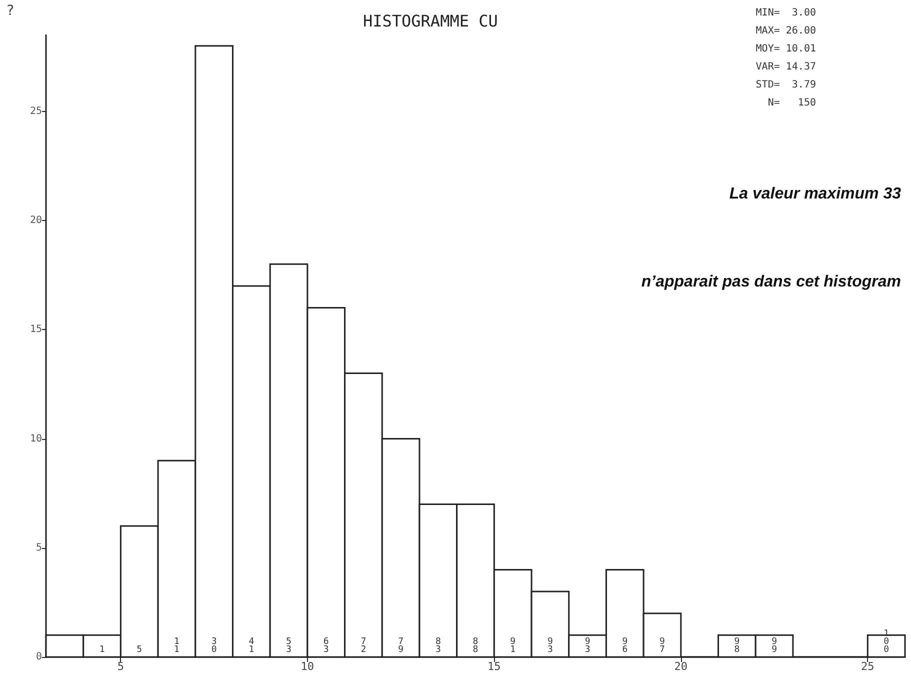 This screenshot has width=911, height=677. Describe the element at coordinates (102, 650) in the screenshot. I see `annotation: 1` at that location.